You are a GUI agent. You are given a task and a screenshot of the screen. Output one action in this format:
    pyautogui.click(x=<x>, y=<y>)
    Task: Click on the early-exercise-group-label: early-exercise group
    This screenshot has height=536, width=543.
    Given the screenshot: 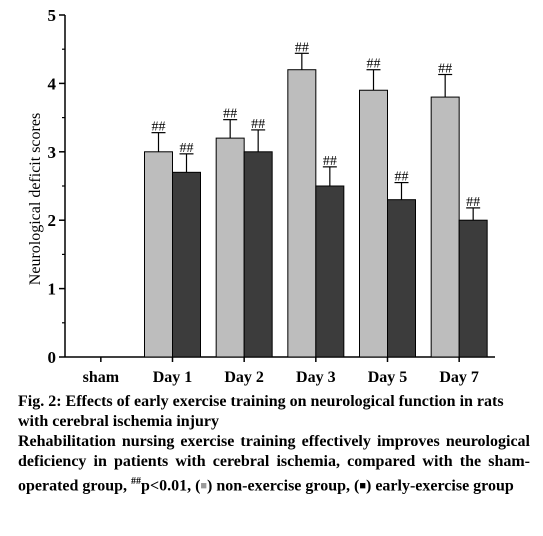 What is the action you would take?
    pyautogui.click(x=444, y=486)
    